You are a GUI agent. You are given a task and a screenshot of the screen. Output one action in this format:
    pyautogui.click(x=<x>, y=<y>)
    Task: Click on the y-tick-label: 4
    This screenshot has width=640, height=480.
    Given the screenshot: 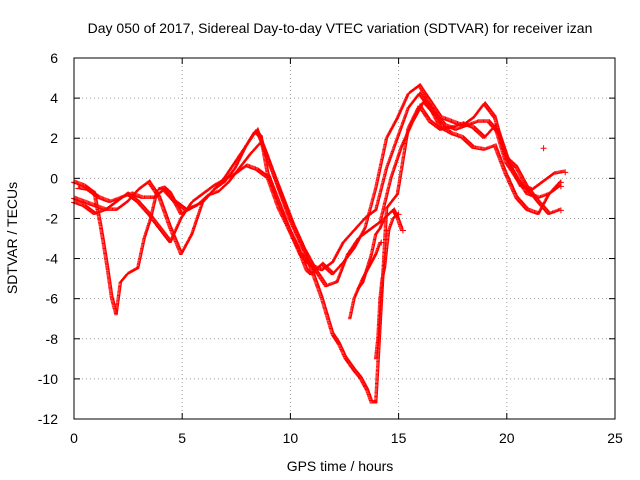 What is the action you would take?
    pyautogui.click(x=54, y=98)
    